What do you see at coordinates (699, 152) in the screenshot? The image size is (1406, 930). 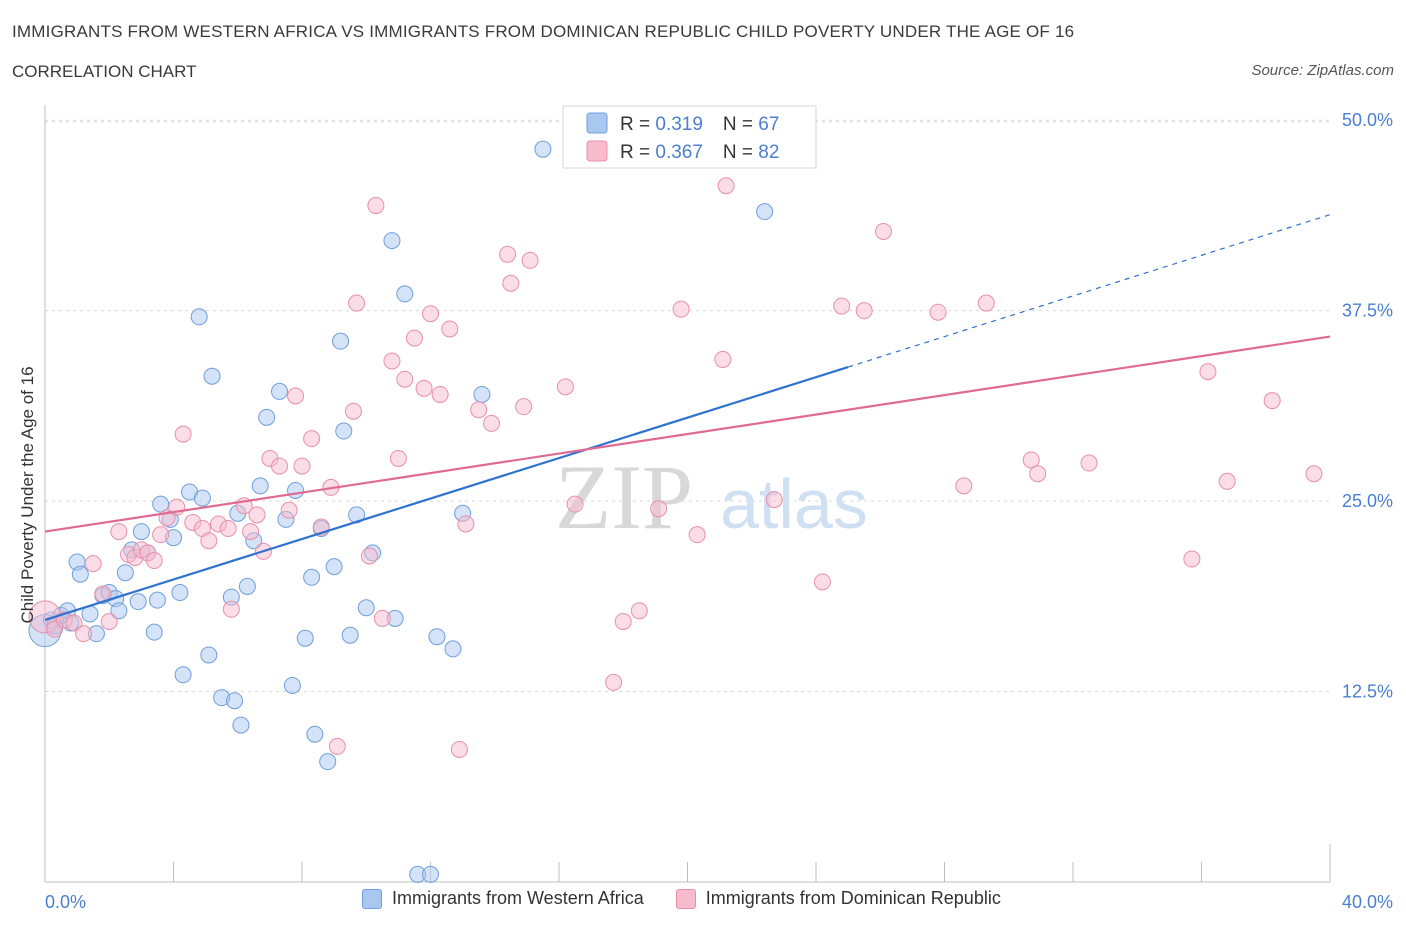 I see `stats-row-1: R = 0.367 N = 82` at bounding box center [699, 152].